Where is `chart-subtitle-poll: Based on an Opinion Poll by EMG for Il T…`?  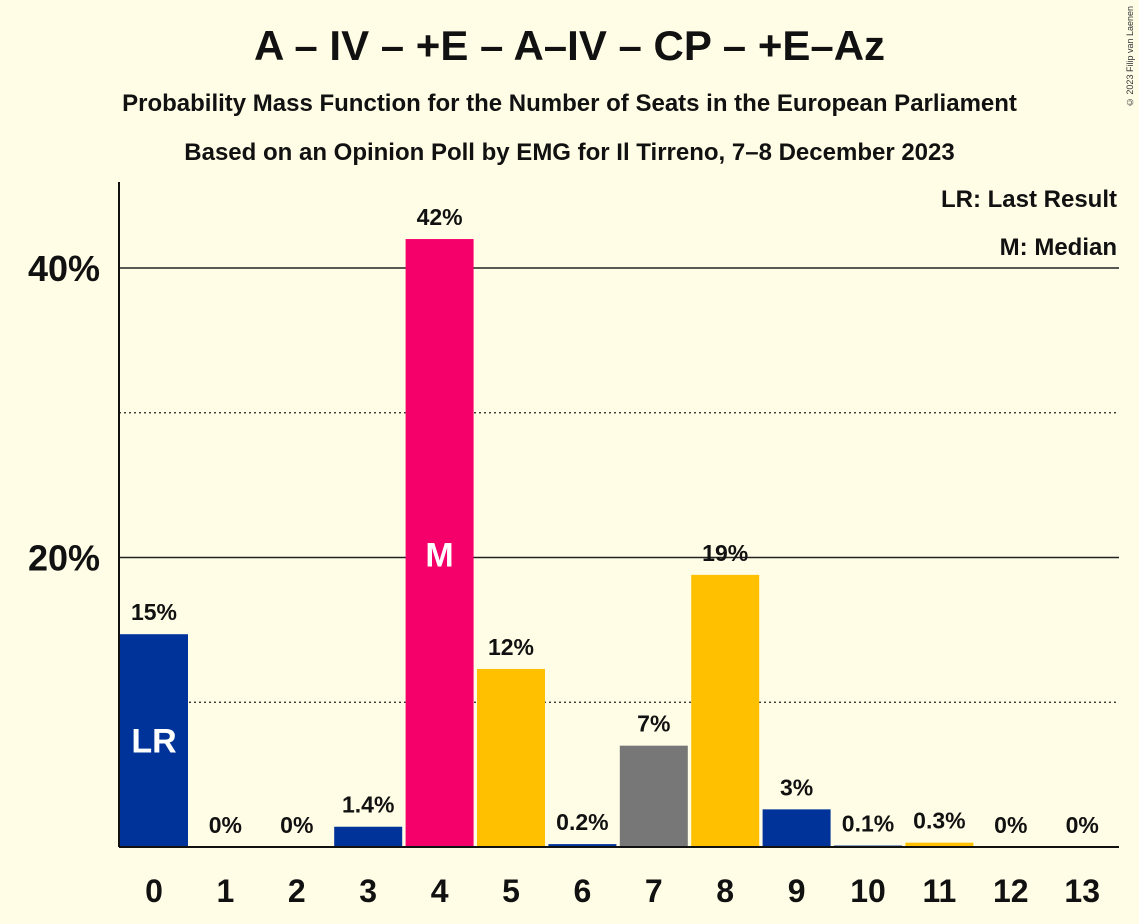 chart-subtitle-poll: Based on an Opinion Poll by EMG for Il T… is located at coordinates (569, 152).